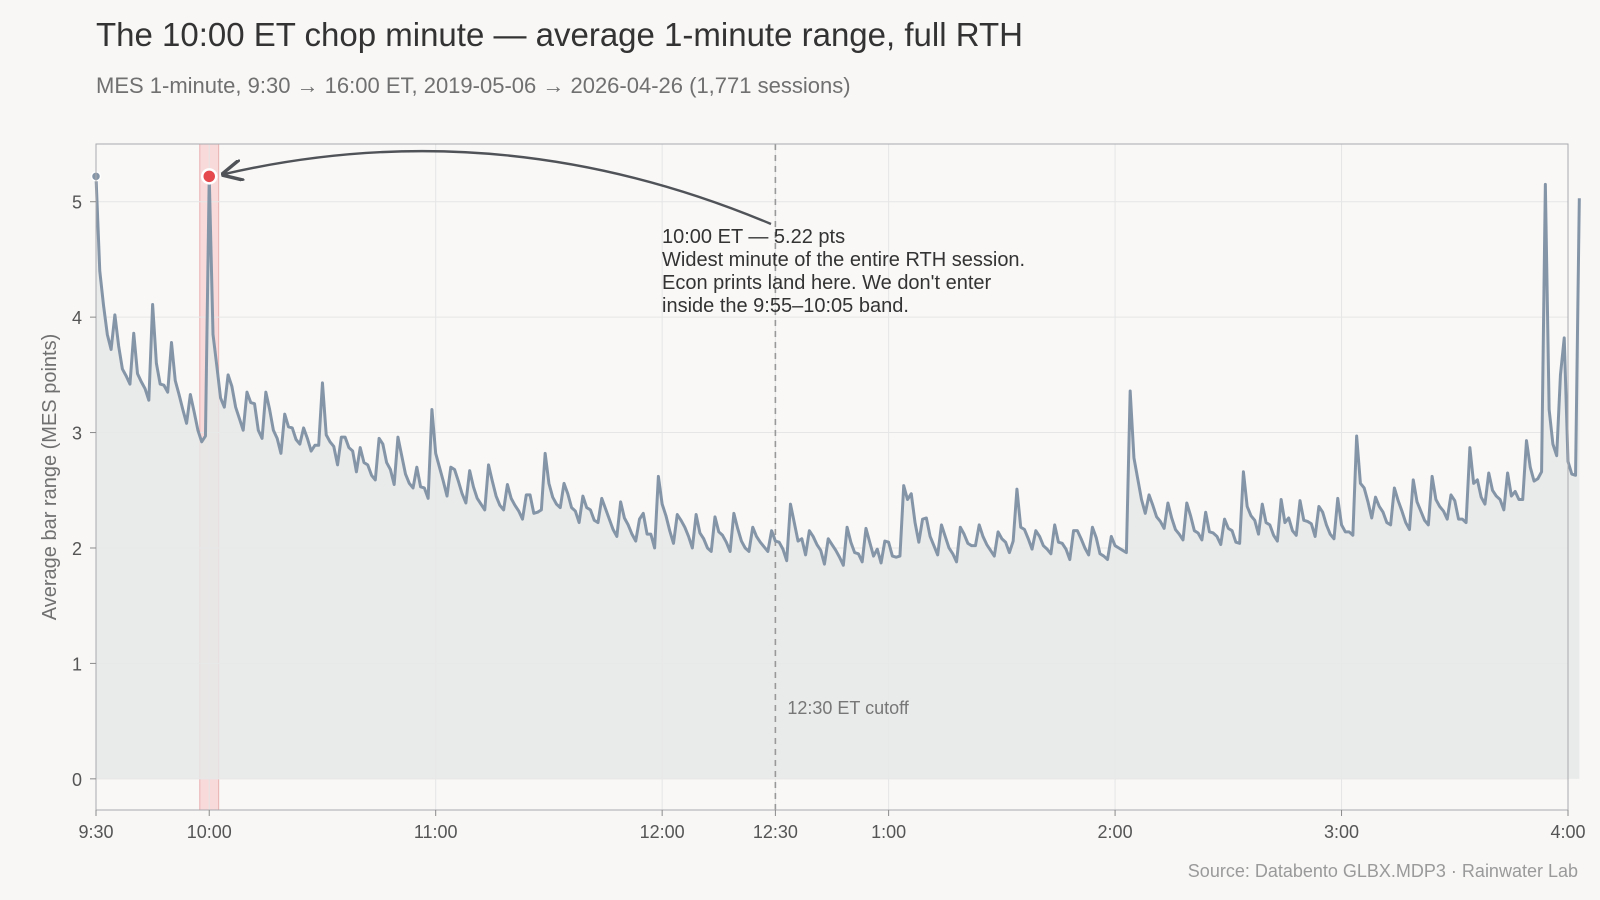  What do you see at coordinates (827, 283) in the screenshot?
I see `annotation-line: Econ prints land here. We don't enter` at bounding box center [827, 283].